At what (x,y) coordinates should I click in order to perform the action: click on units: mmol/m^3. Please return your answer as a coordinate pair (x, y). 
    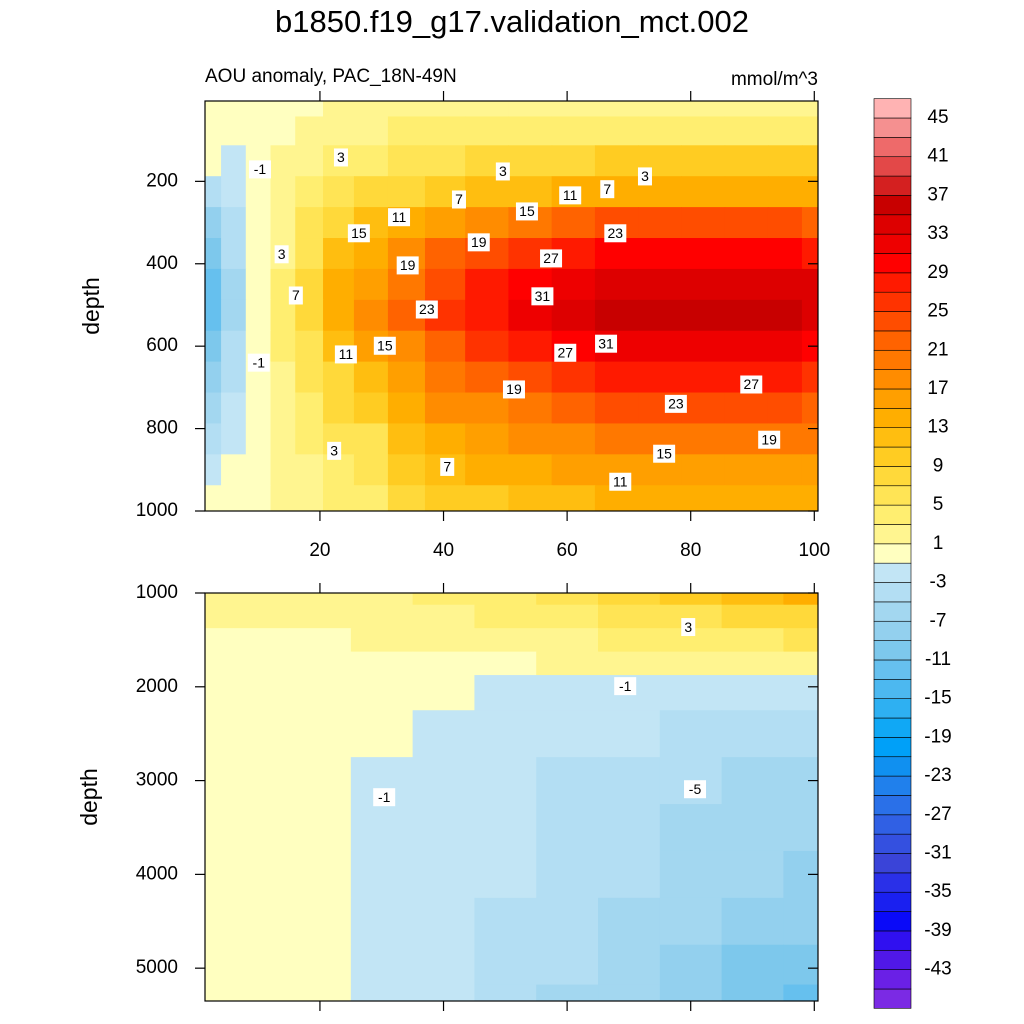
    Looking at the image, I should click on (774, 79).